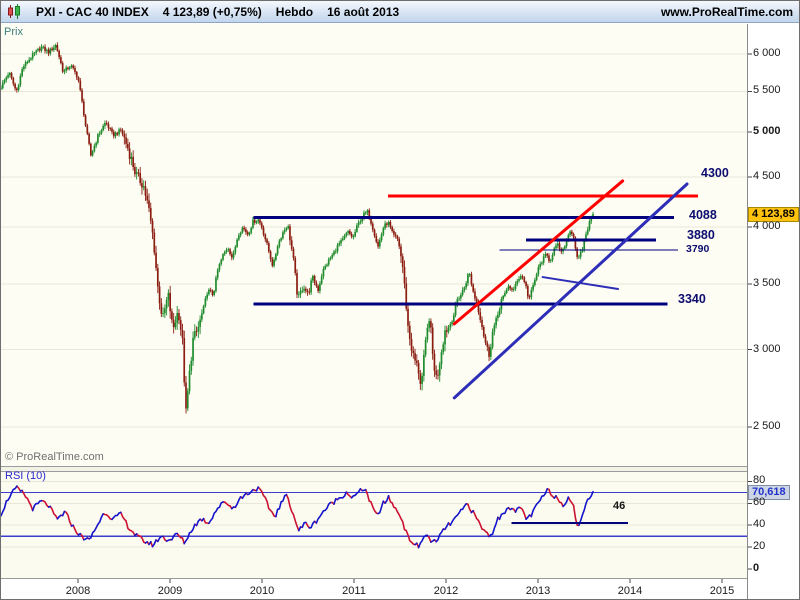 This screenshot has width=800, height=600. What do you see at coordinates (767, 426) in the screenshot?
I see `price-tick-label: 2 500` at bounding box center [767, 426].